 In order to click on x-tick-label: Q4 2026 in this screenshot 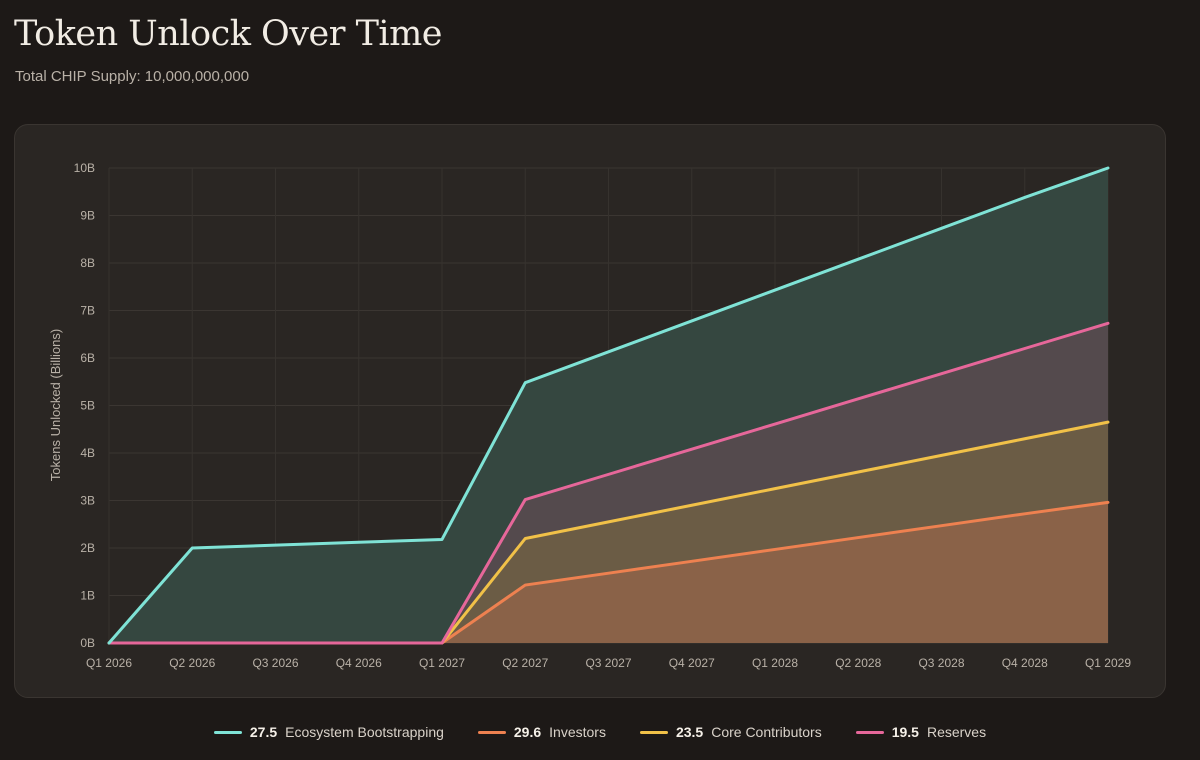, I will do `click(359, 663)`.